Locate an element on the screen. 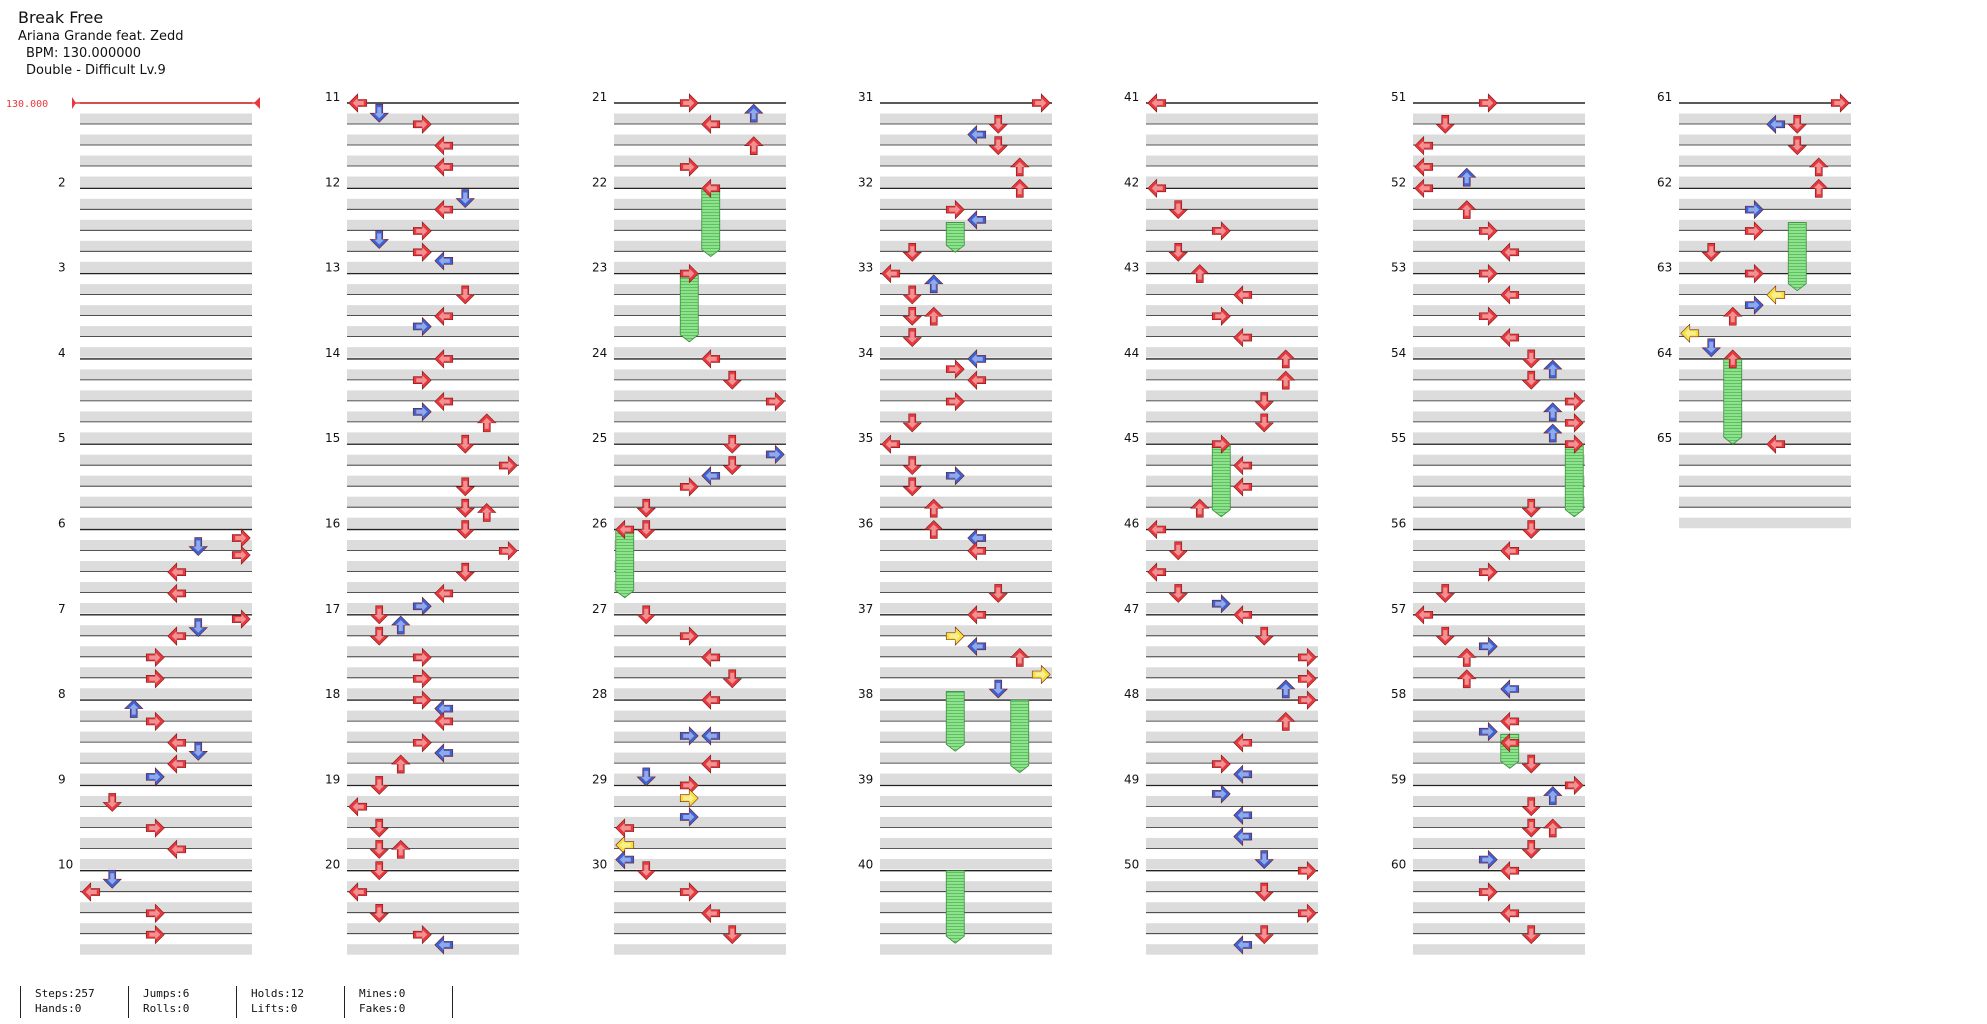 Image resolution: width=1987 pixels, height=1024 pixels. measure-number: 41 is located at coordinates (1131, 97).